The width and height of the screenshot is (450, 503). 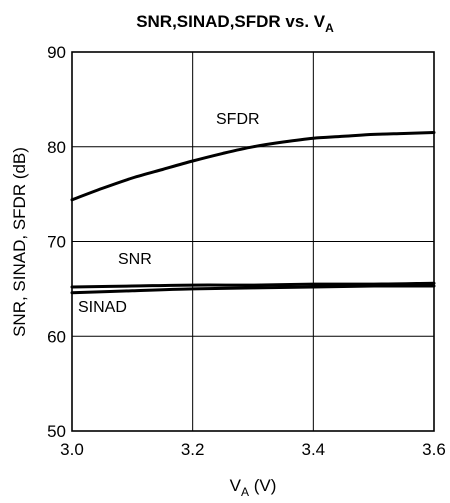 What do you see at coordinates (56, 431) in the screenshot?
I see `y-tick-label: 50` at bounding box center [56, 431].